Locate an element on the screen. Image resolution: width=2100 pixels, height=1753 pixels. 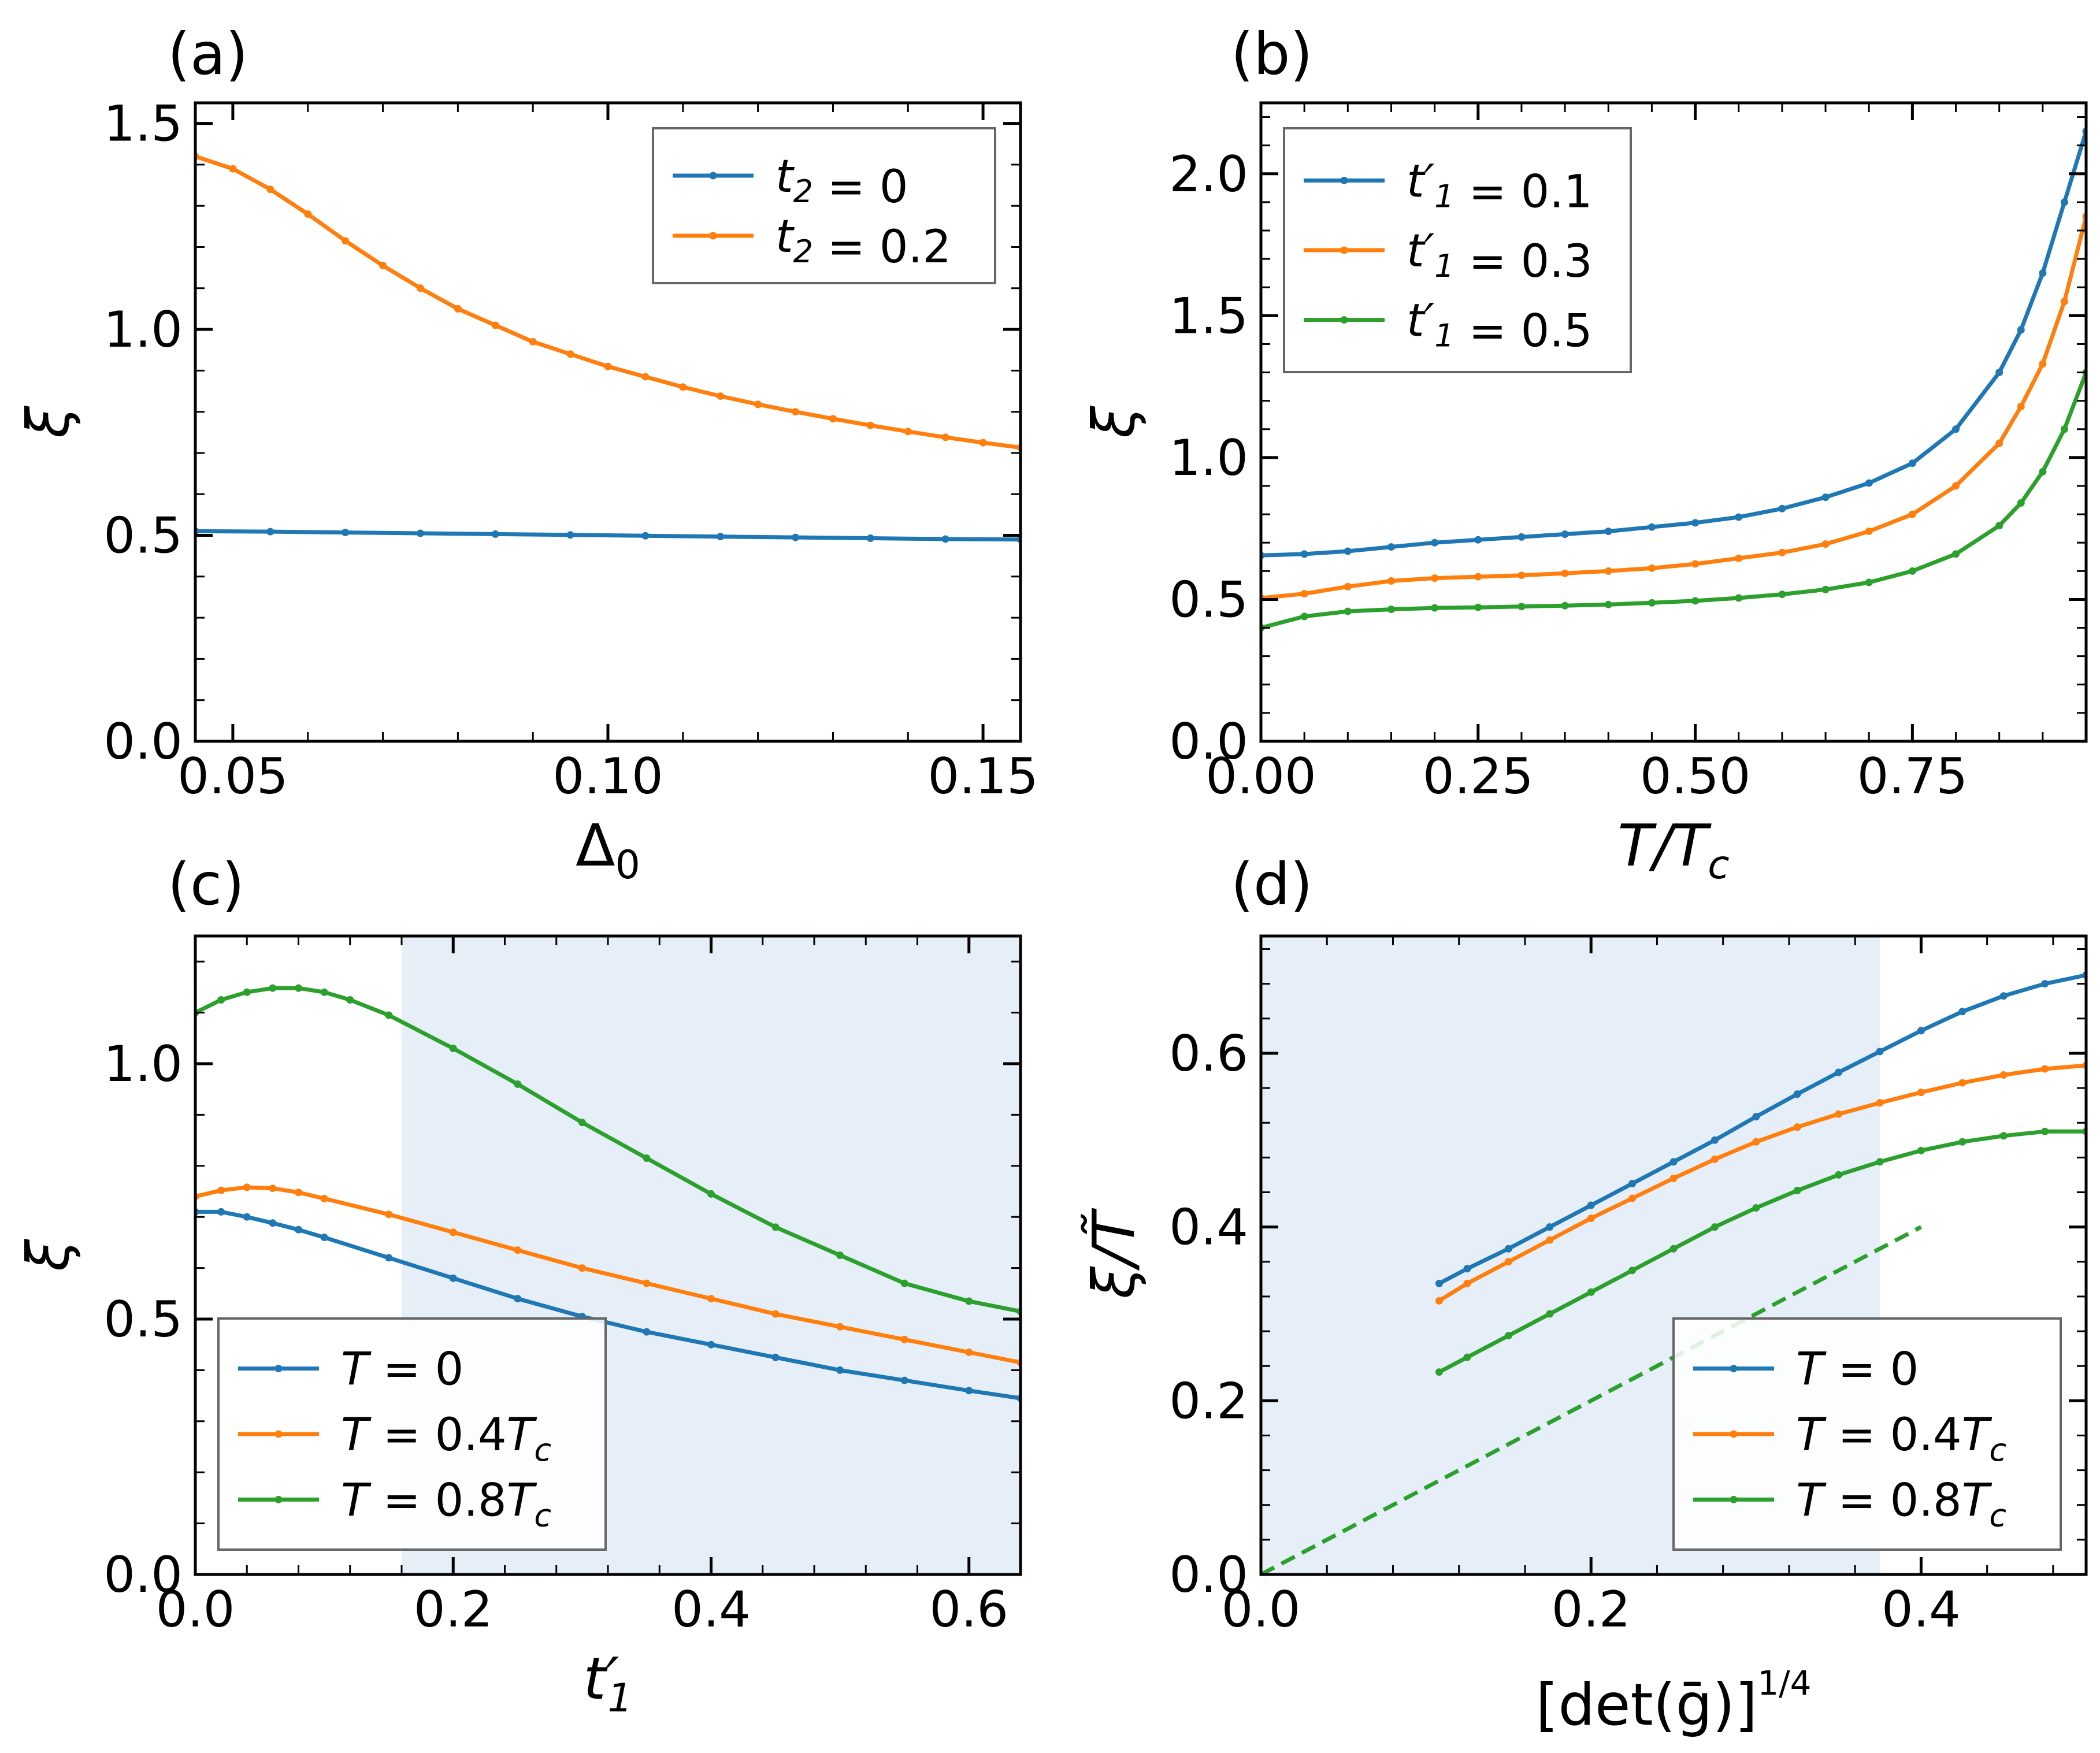
series-orange is located at coordinates (1673, 407).